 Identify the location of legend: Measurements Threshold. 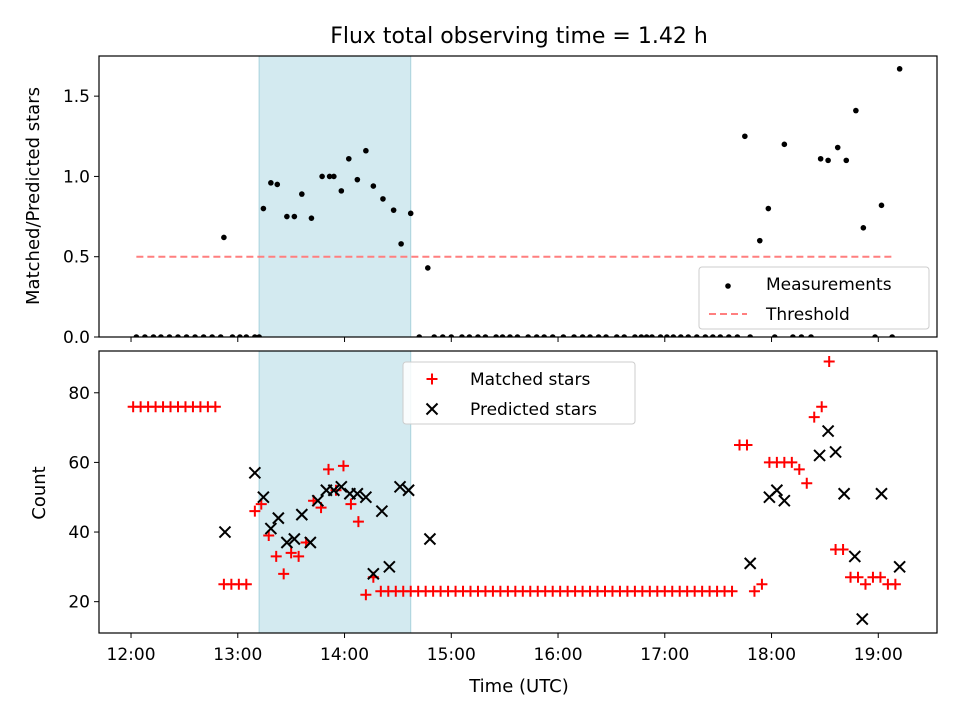
(814, 298).